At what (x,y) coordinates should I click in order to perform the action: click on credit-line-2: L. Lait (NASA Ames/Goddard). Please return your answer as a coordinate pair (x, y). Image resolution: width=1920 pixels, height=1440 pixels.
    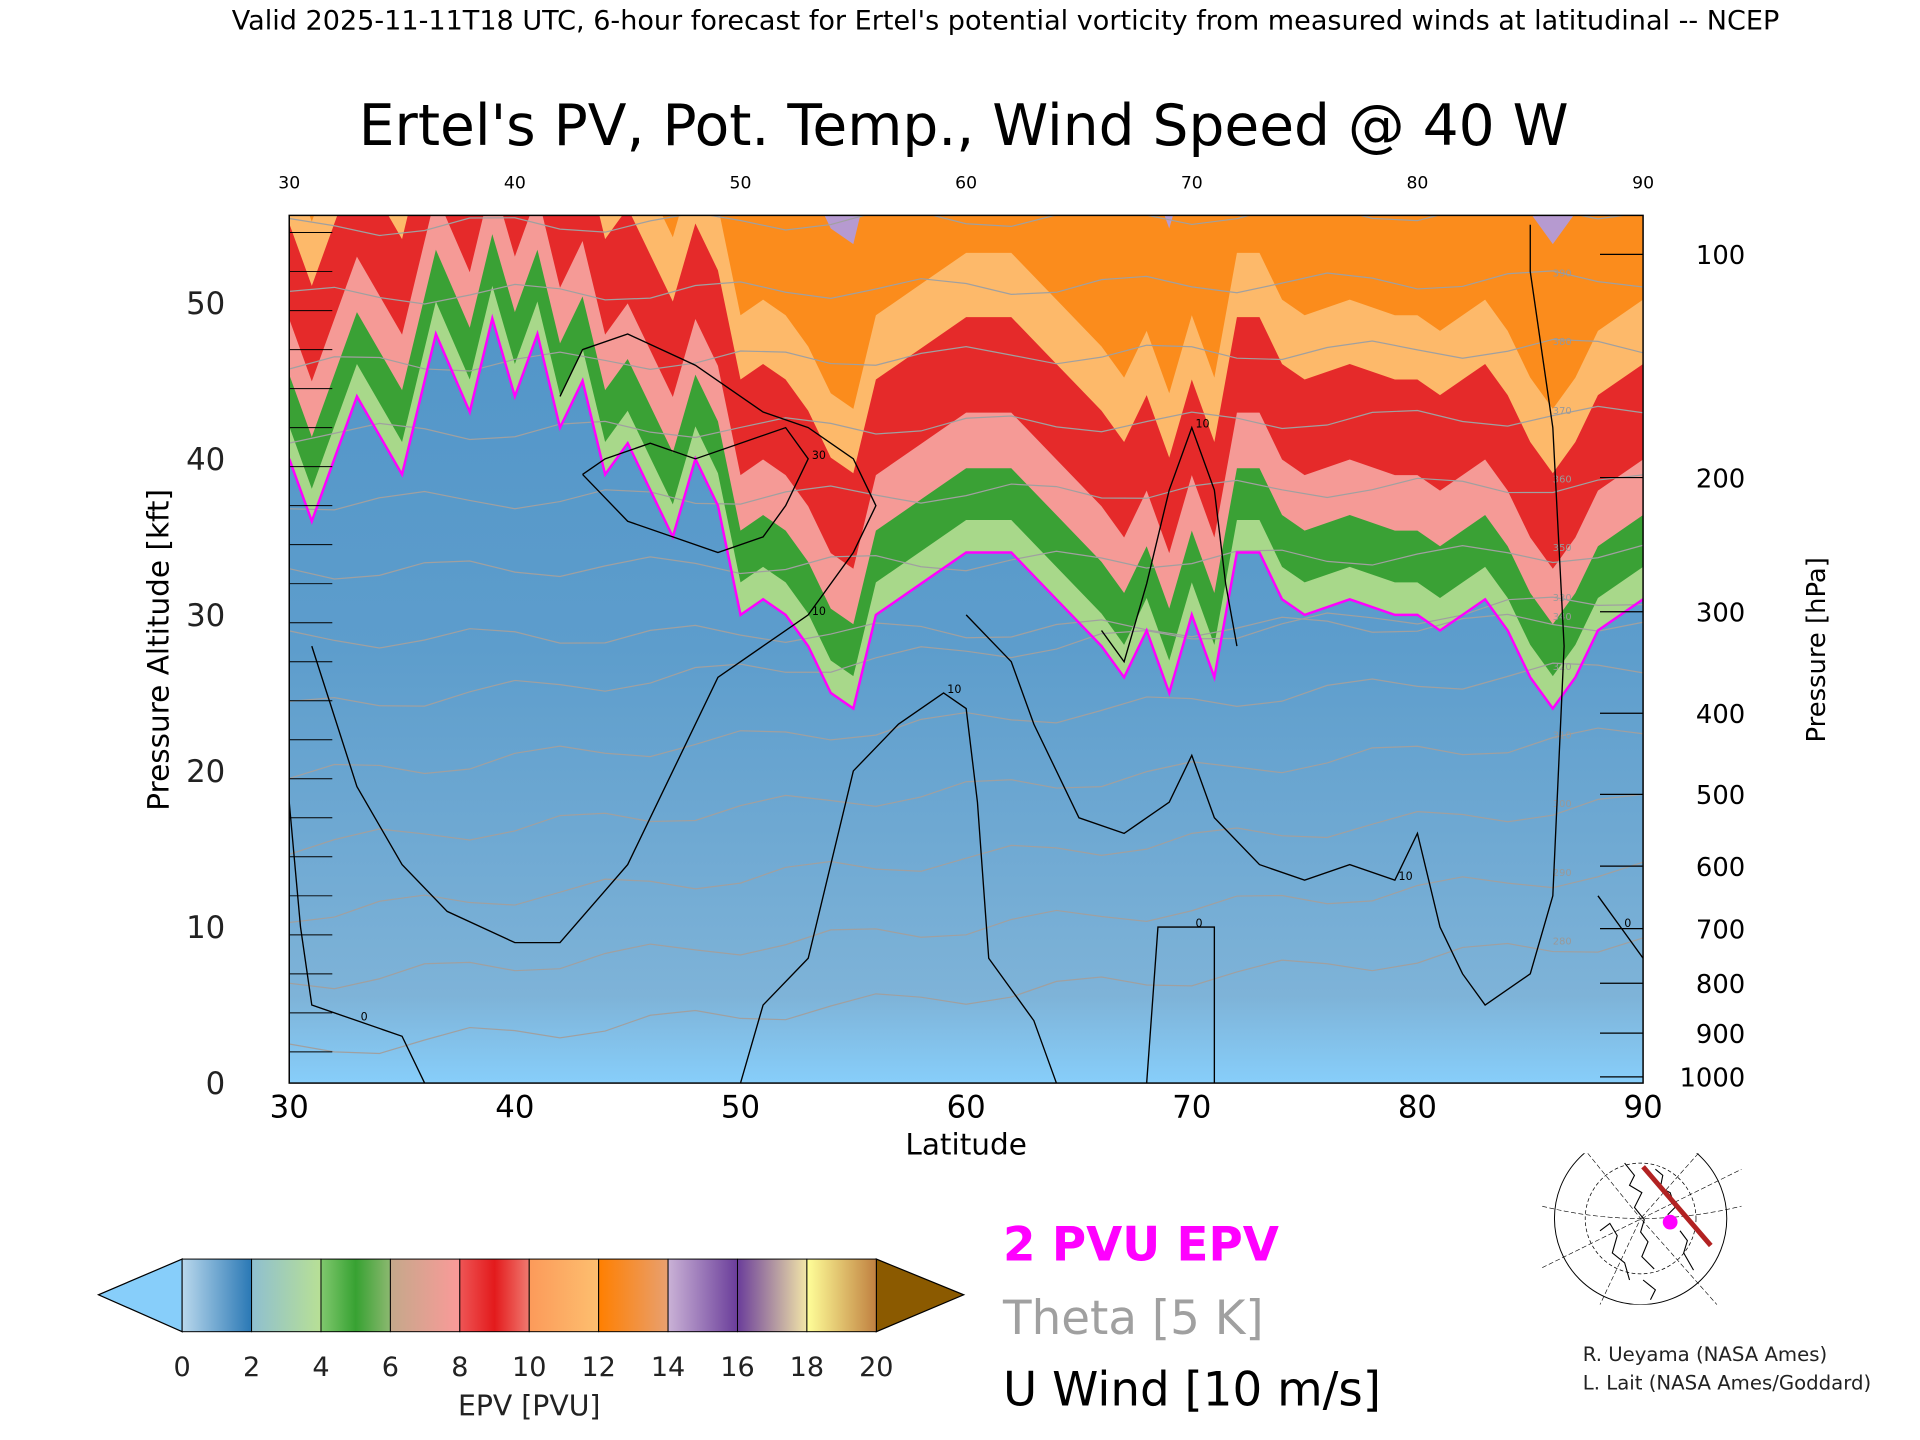
    Looking at the image, I should click on (1727, 1383).